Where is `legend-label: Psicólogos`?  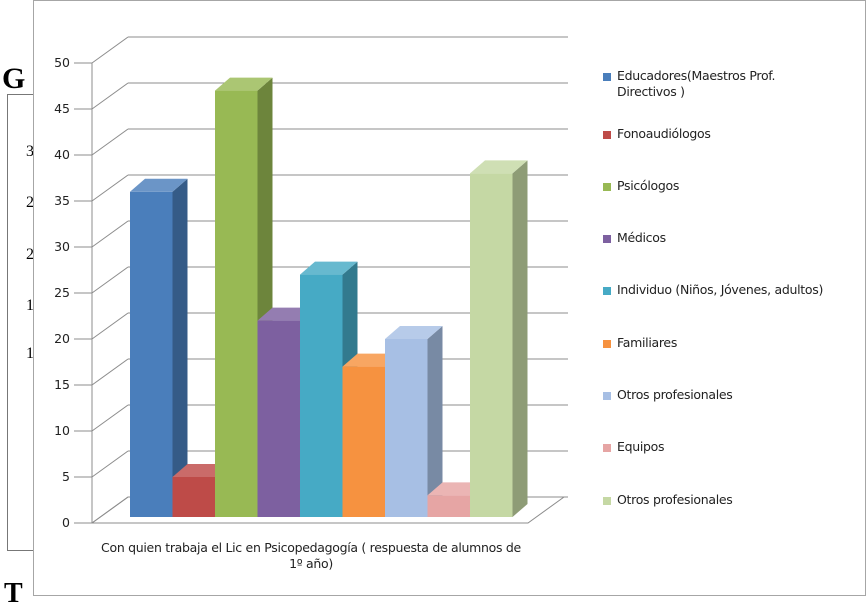 legend-label: Psicólogos is located at coordinates (648, 185).